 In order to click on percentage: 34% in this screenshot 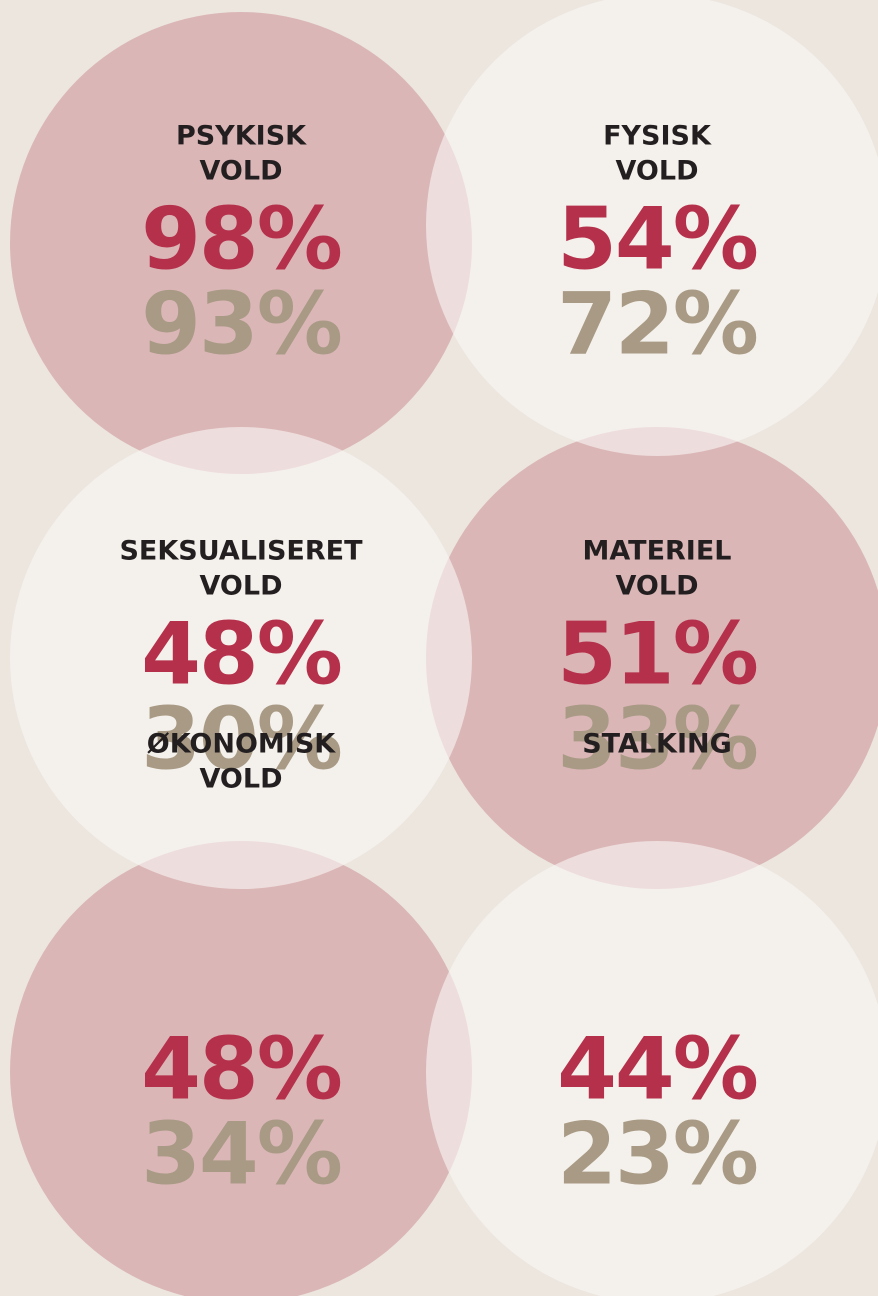, I will do `click(241, 1154)`.